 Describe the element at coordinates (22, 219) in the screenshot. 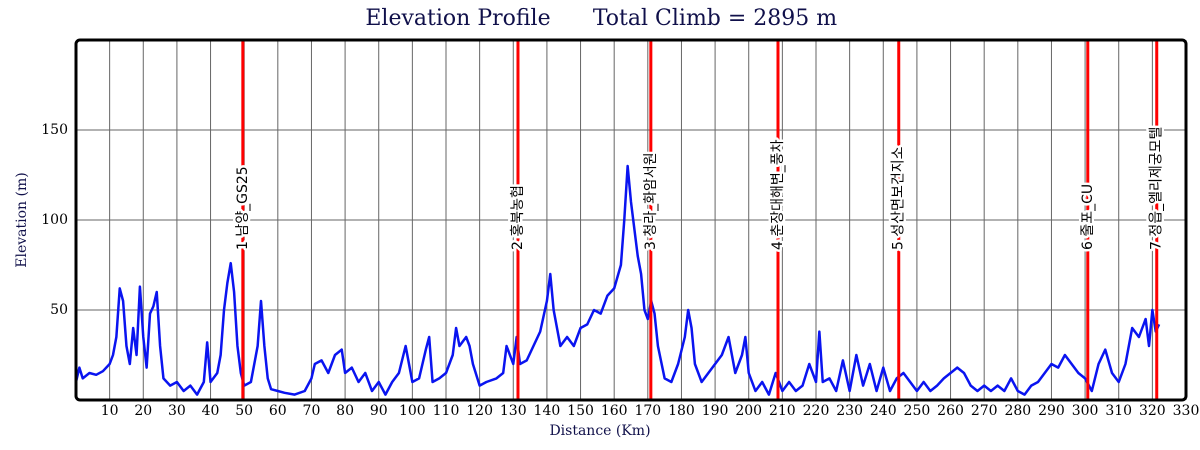

I see `y-axis-label: Elevation (m)` at that location.